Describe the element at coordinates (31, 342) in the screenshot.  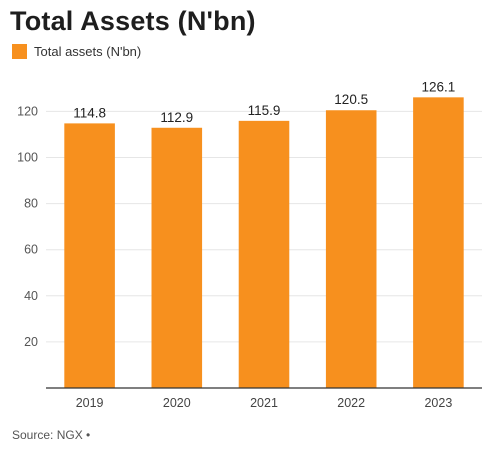
I see `y-tick-label: 20` at that location.